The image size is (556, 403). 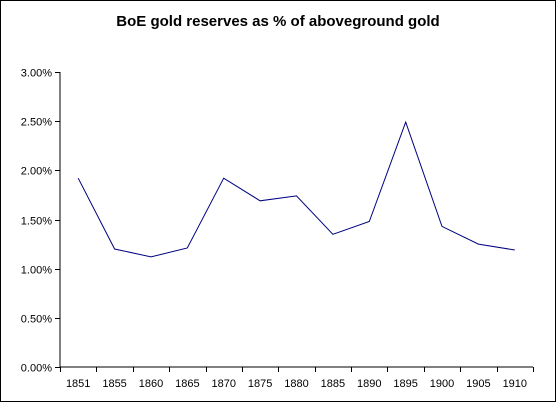 I want to click on y-tick-label: 1.00%, so click(x=36, y=271).